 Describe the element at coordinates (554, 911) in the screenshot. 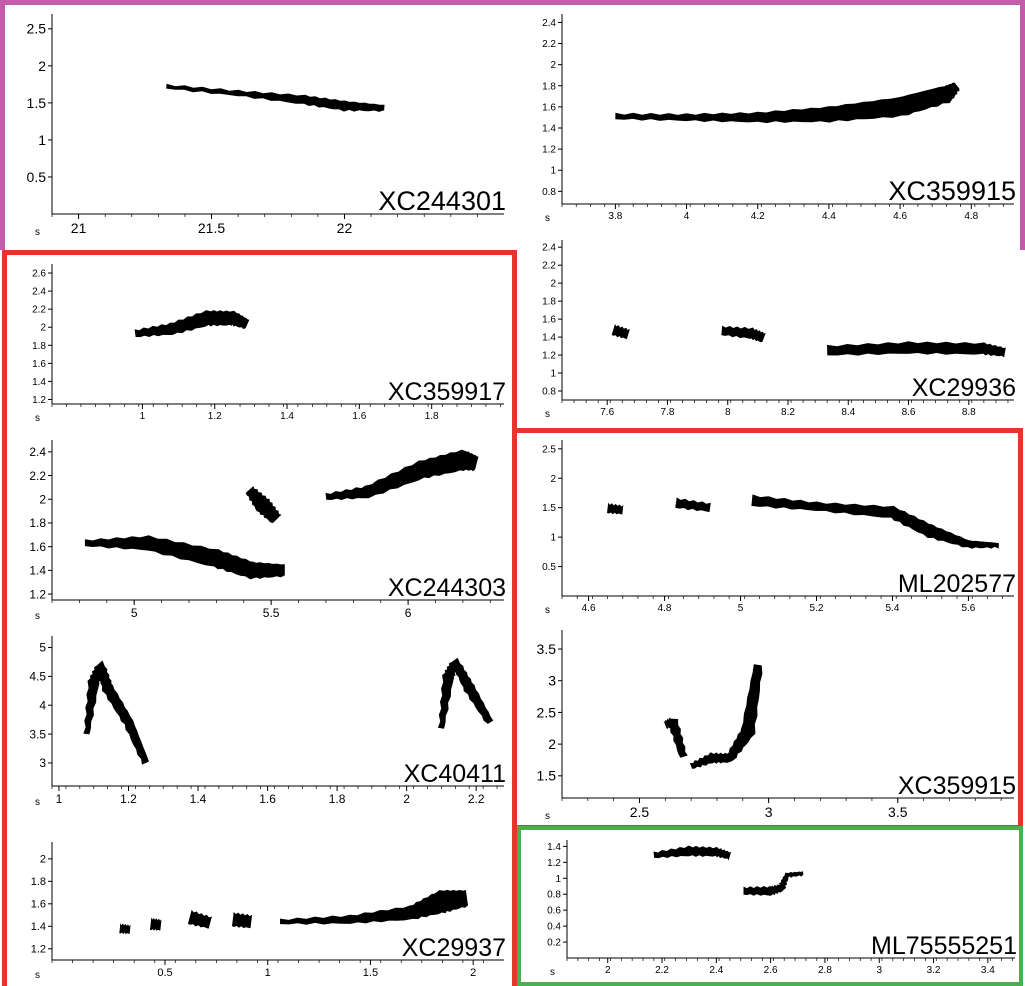

I see `y-tick-label: 0.6` at that location.